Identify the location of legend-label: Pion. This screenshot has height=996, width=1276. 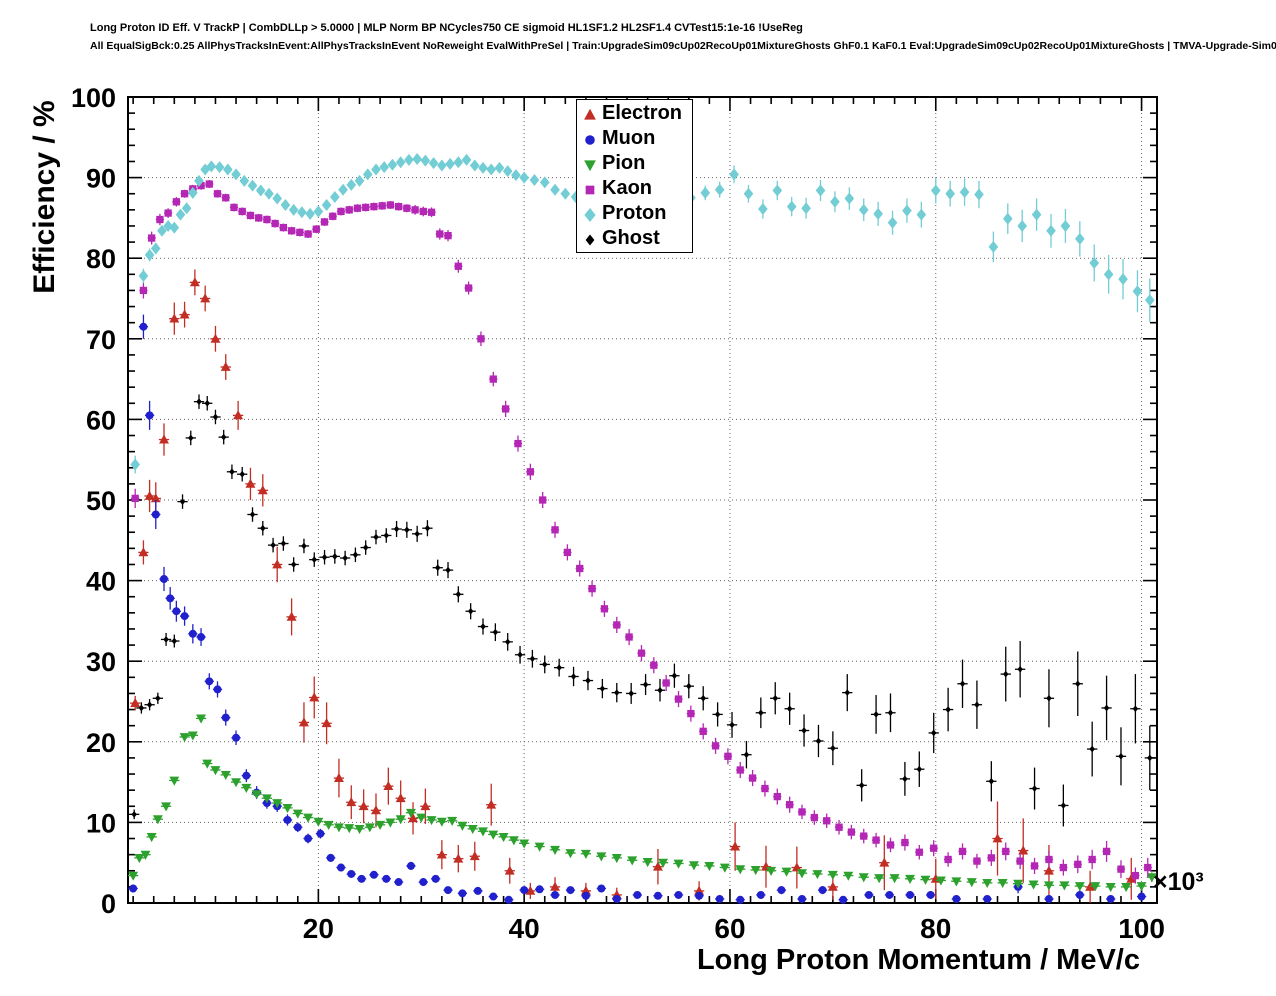
(624, 163).